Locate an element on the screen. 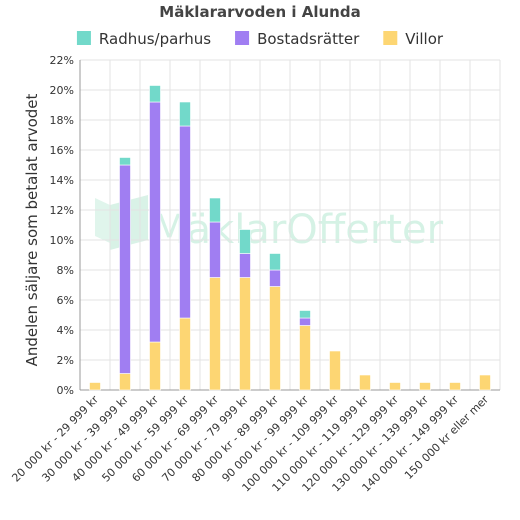  y-tick-label: 16% is located at coordinates (62, 150).